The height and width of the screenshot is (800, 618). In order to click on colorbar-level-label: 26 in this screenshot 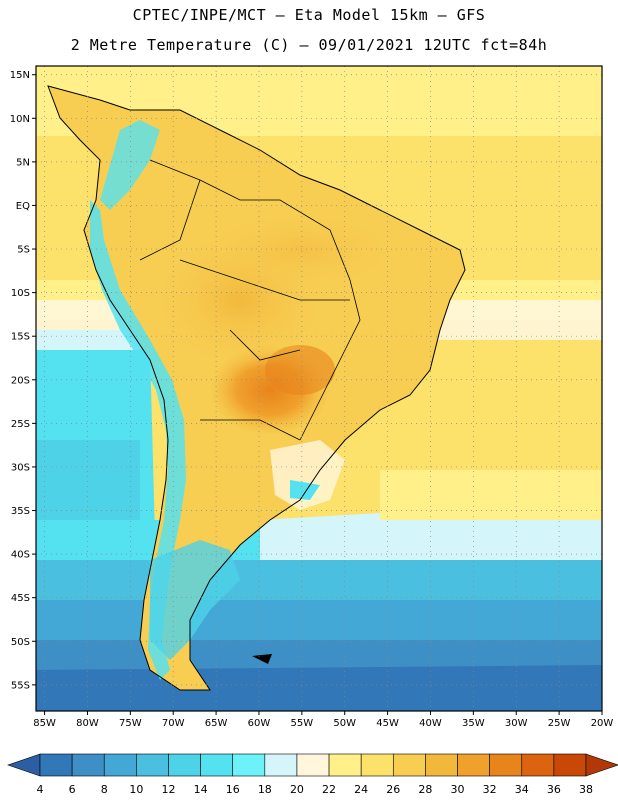, I will do `click(393, 789)`.